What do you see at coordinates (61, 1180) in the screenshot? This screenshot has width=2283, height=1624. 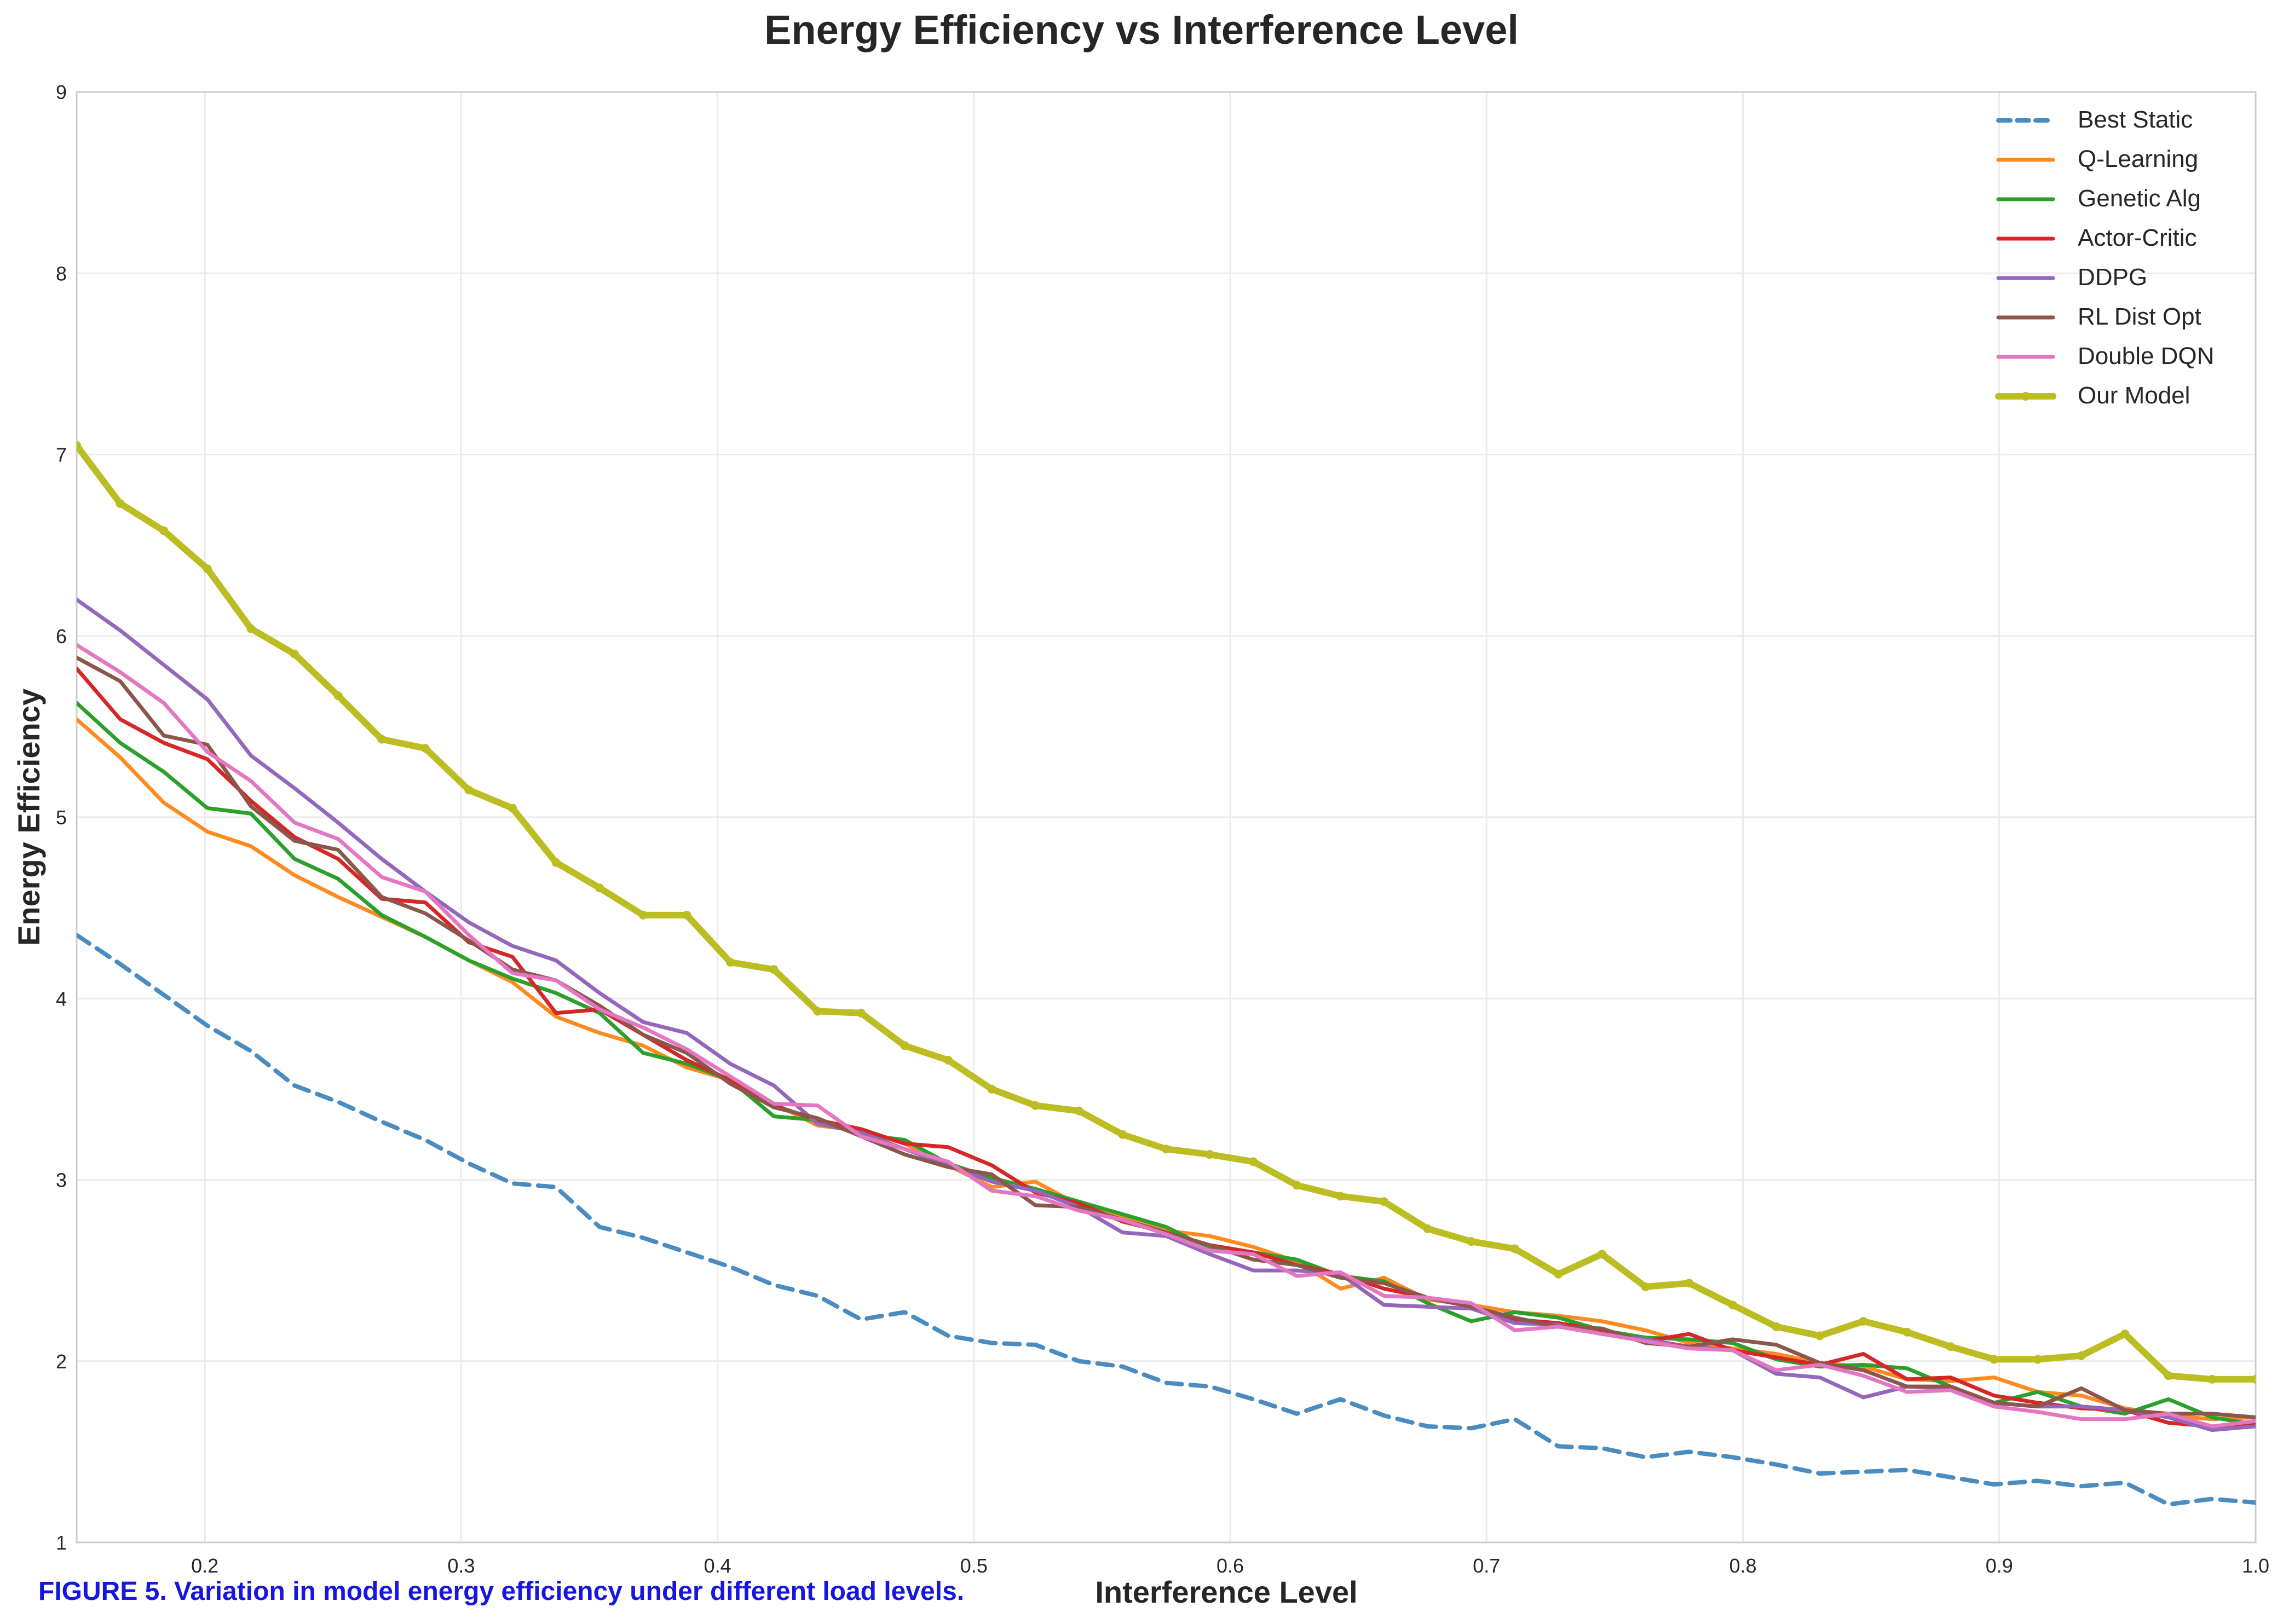 I see `y-tick-label: 3` at bounding box center [61, 1180].